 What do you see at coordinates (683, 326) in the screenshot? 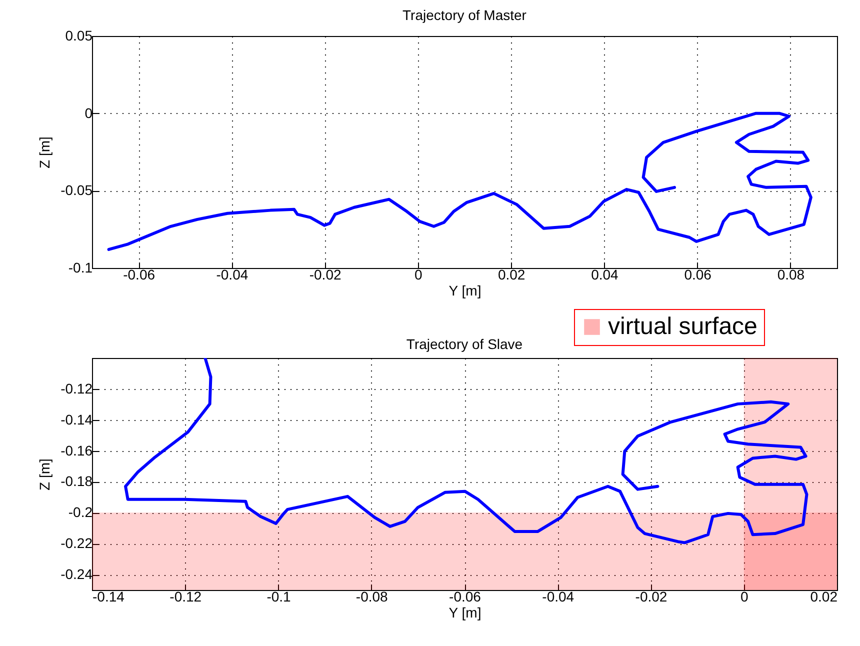
I see `legend-label: virtual surface` at bounding box center [683, 326].